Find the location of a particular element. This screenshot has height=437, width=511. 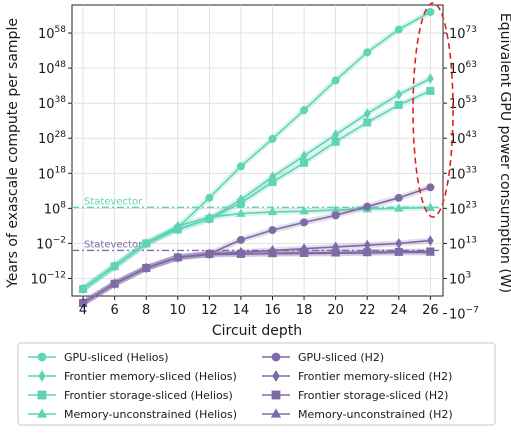

series-memory-unconstrained-h2 is located at coordinates (257, 277).